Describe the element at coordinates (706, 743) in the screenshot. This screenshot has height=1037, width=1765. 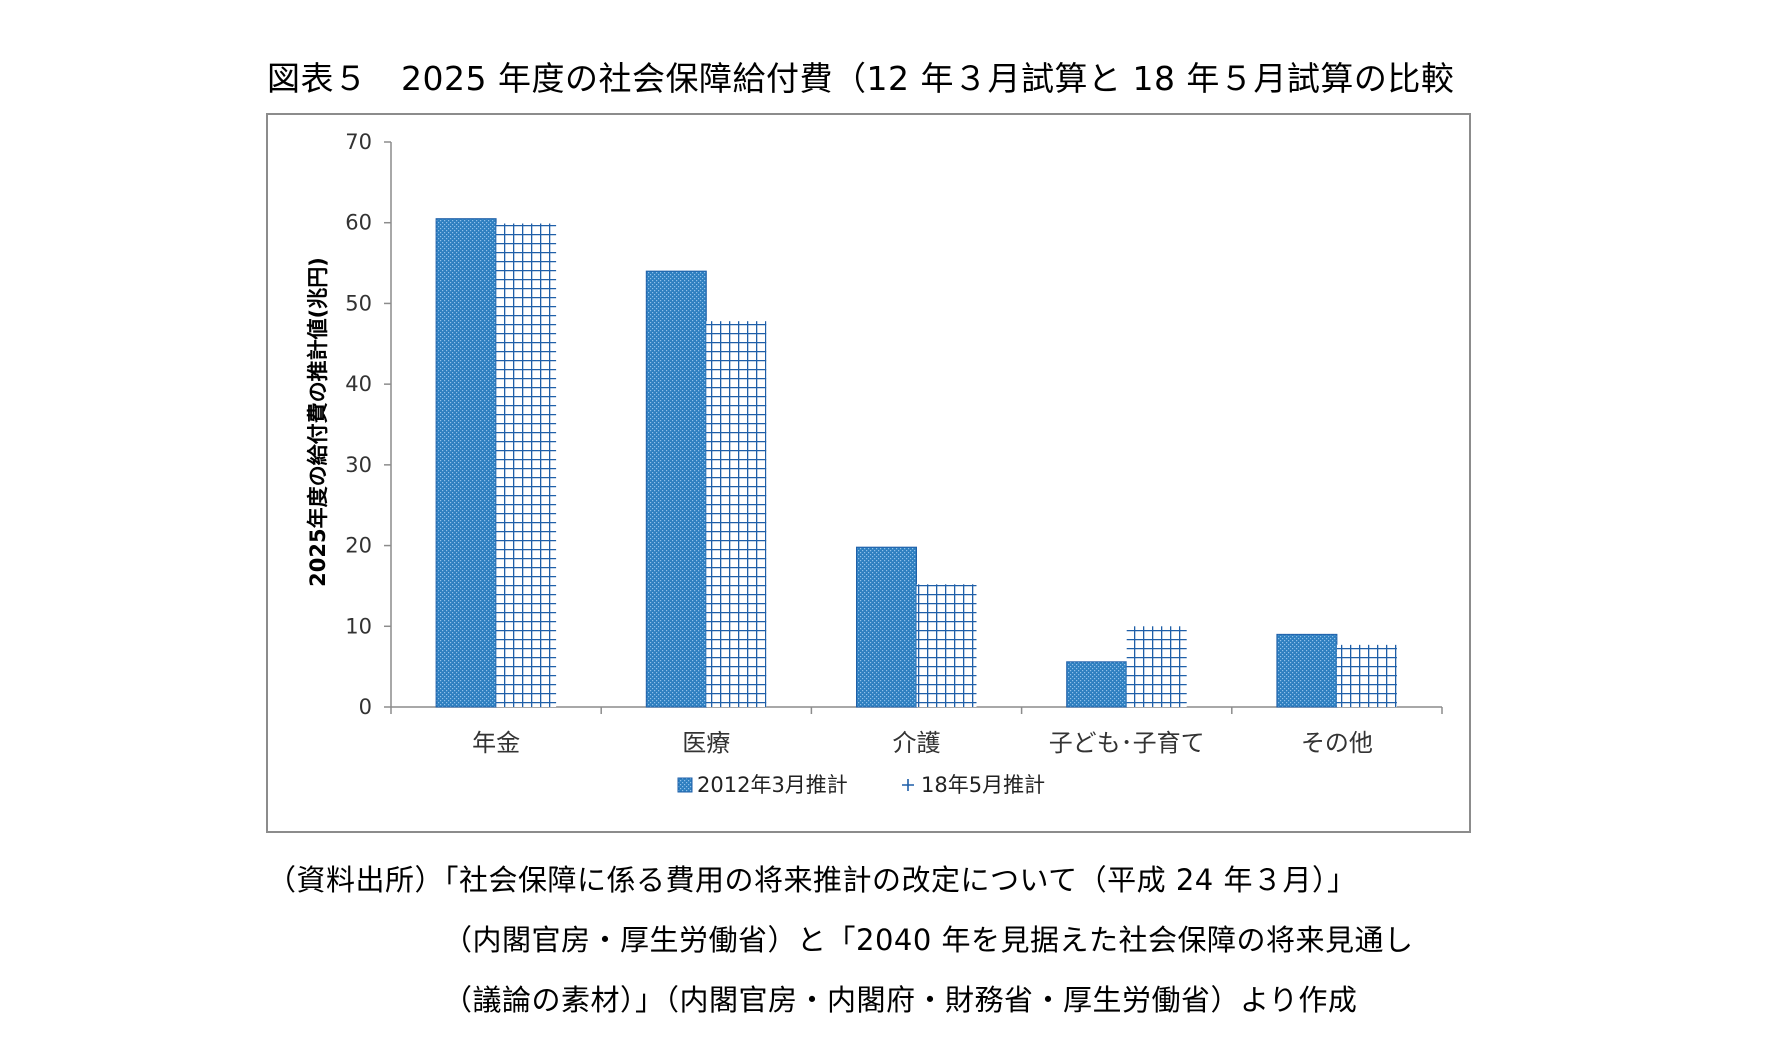
I see `x-category-label: 医療` at that location.